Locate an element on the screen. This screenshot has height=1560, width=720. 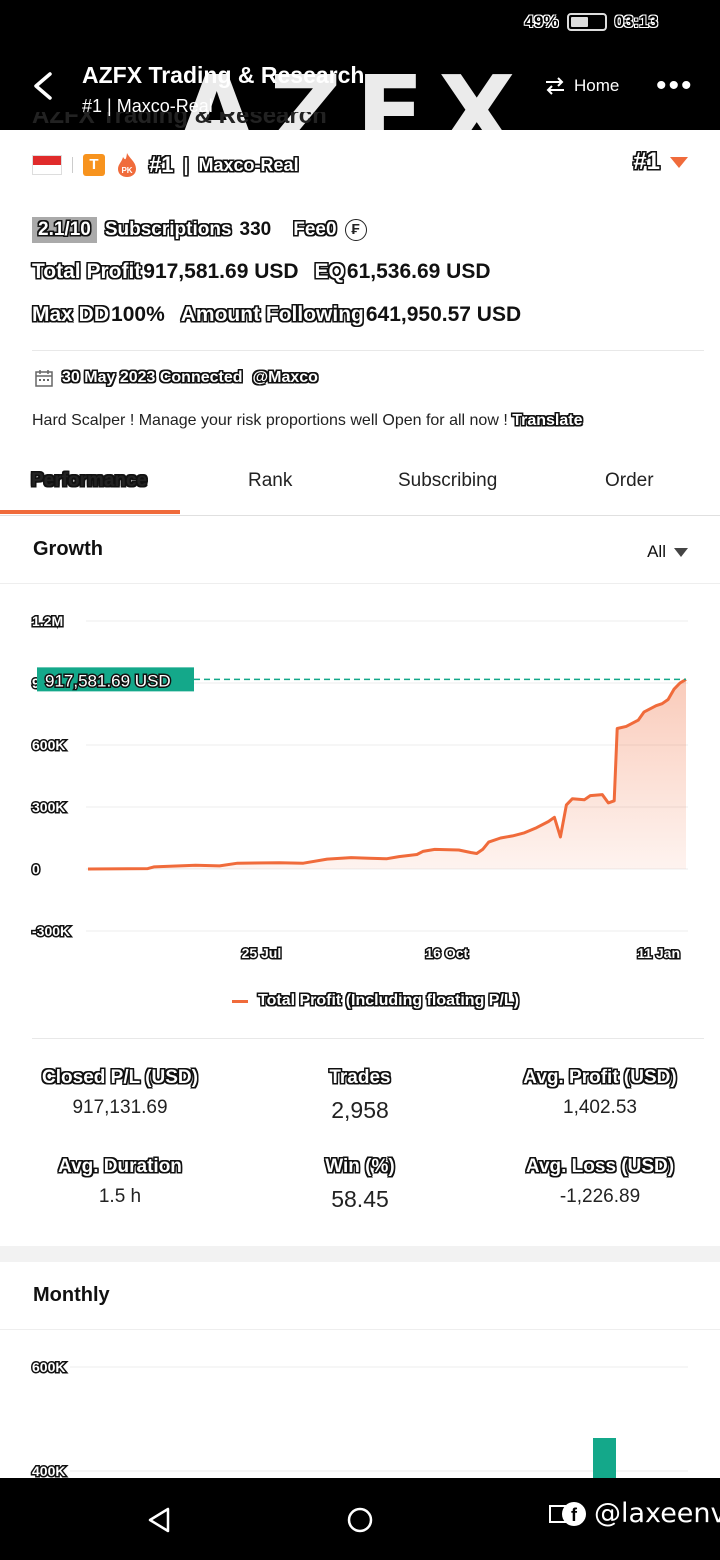
metric-avg-loss: Avg. Loss (USD) -1,226.89 is located at coordinates (600, 1182).